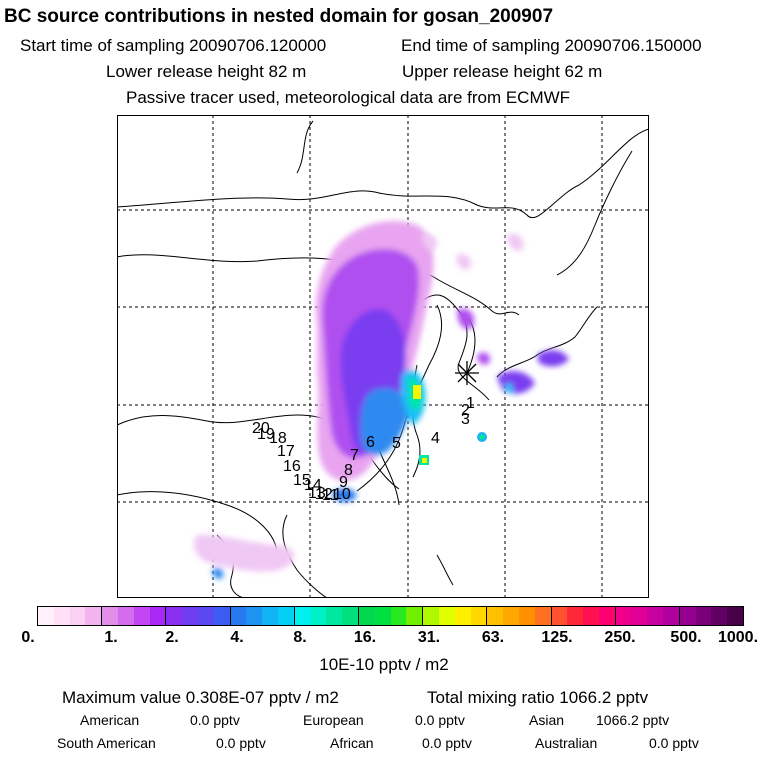 The height and width of the screenshot is (768, 768). What do you see at coordinates (110, 720) in the screenshot?
I see `american-label: American` at bounding box center [110, 720].